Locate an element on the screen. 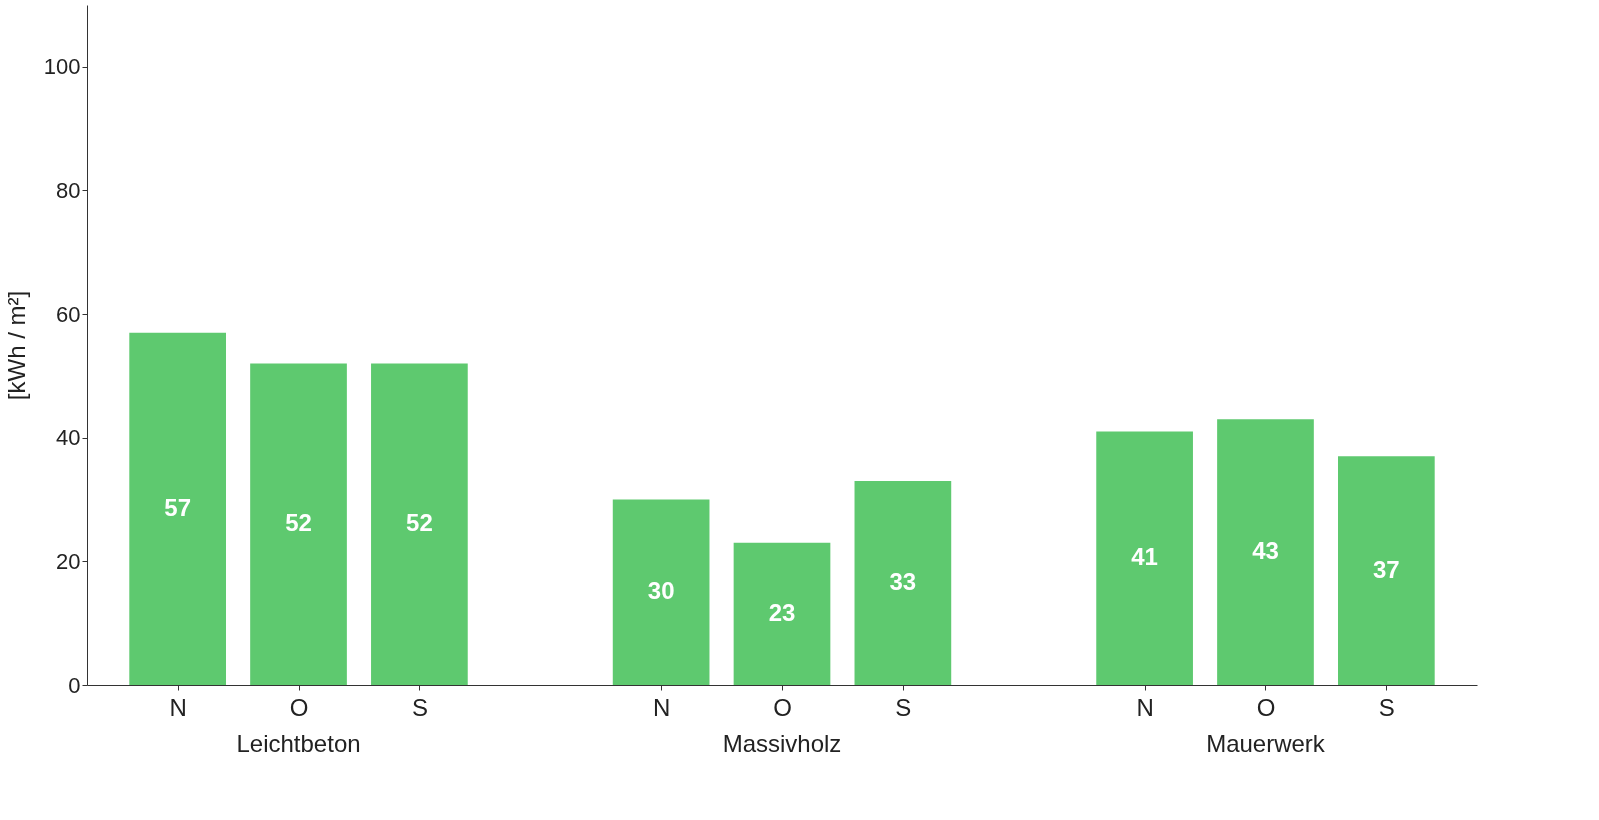 The width and height of the screenshot is (1599, 820). text: Massivholz is located at coordinates (782, 743).